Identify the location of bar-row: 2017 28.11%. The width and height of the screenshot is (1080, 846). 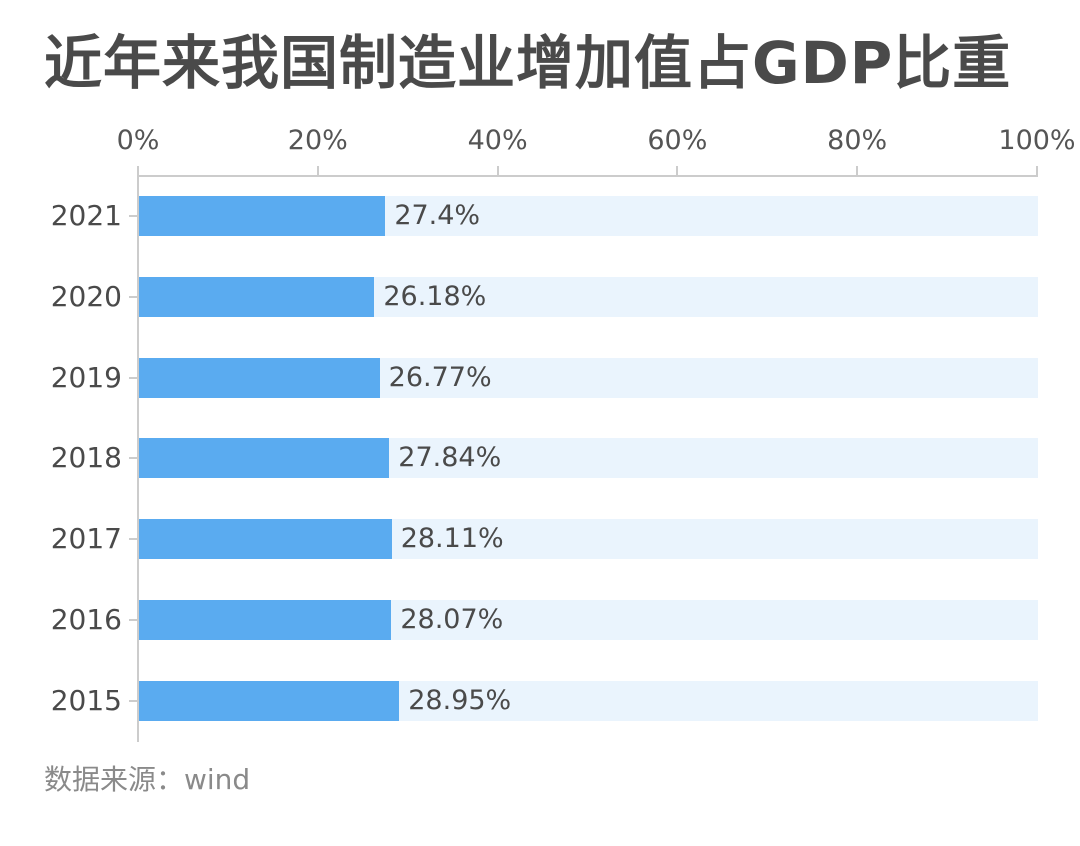
(540, 539).